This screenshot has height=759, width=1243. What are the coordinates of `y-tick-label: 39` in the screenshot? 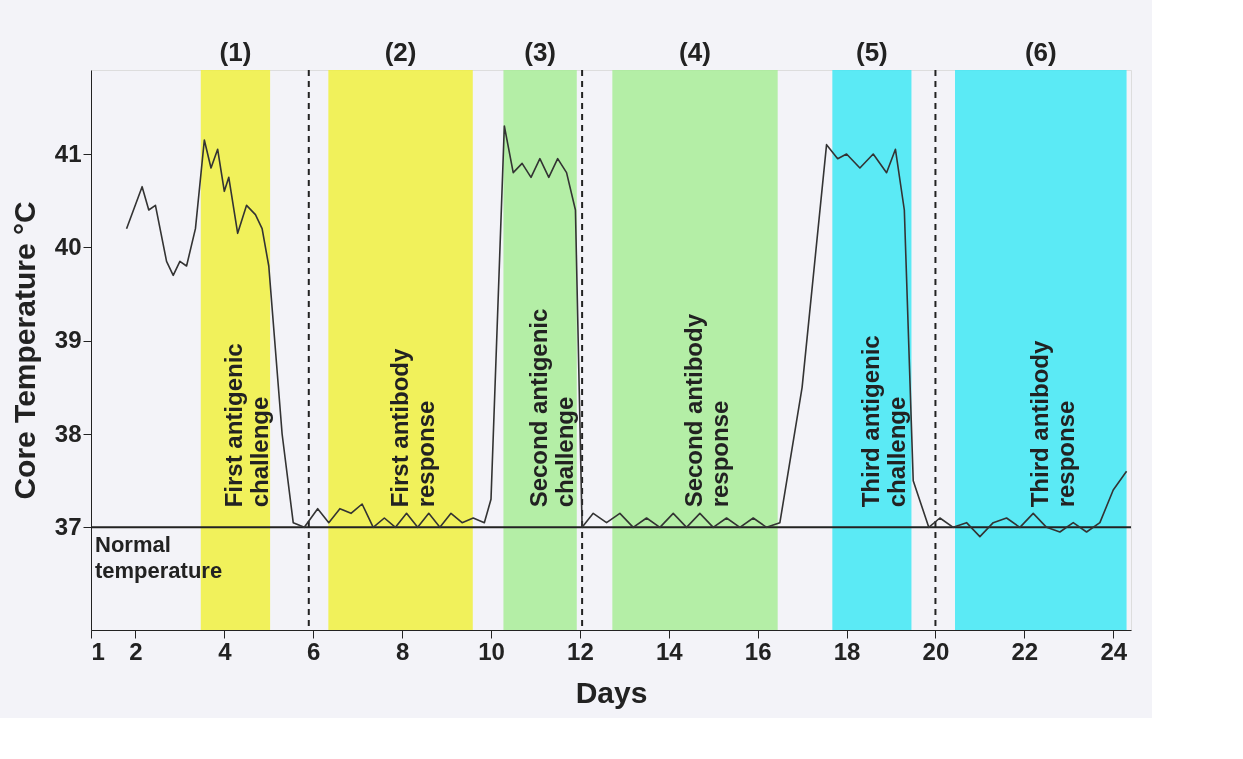 It's located at (68, 340).